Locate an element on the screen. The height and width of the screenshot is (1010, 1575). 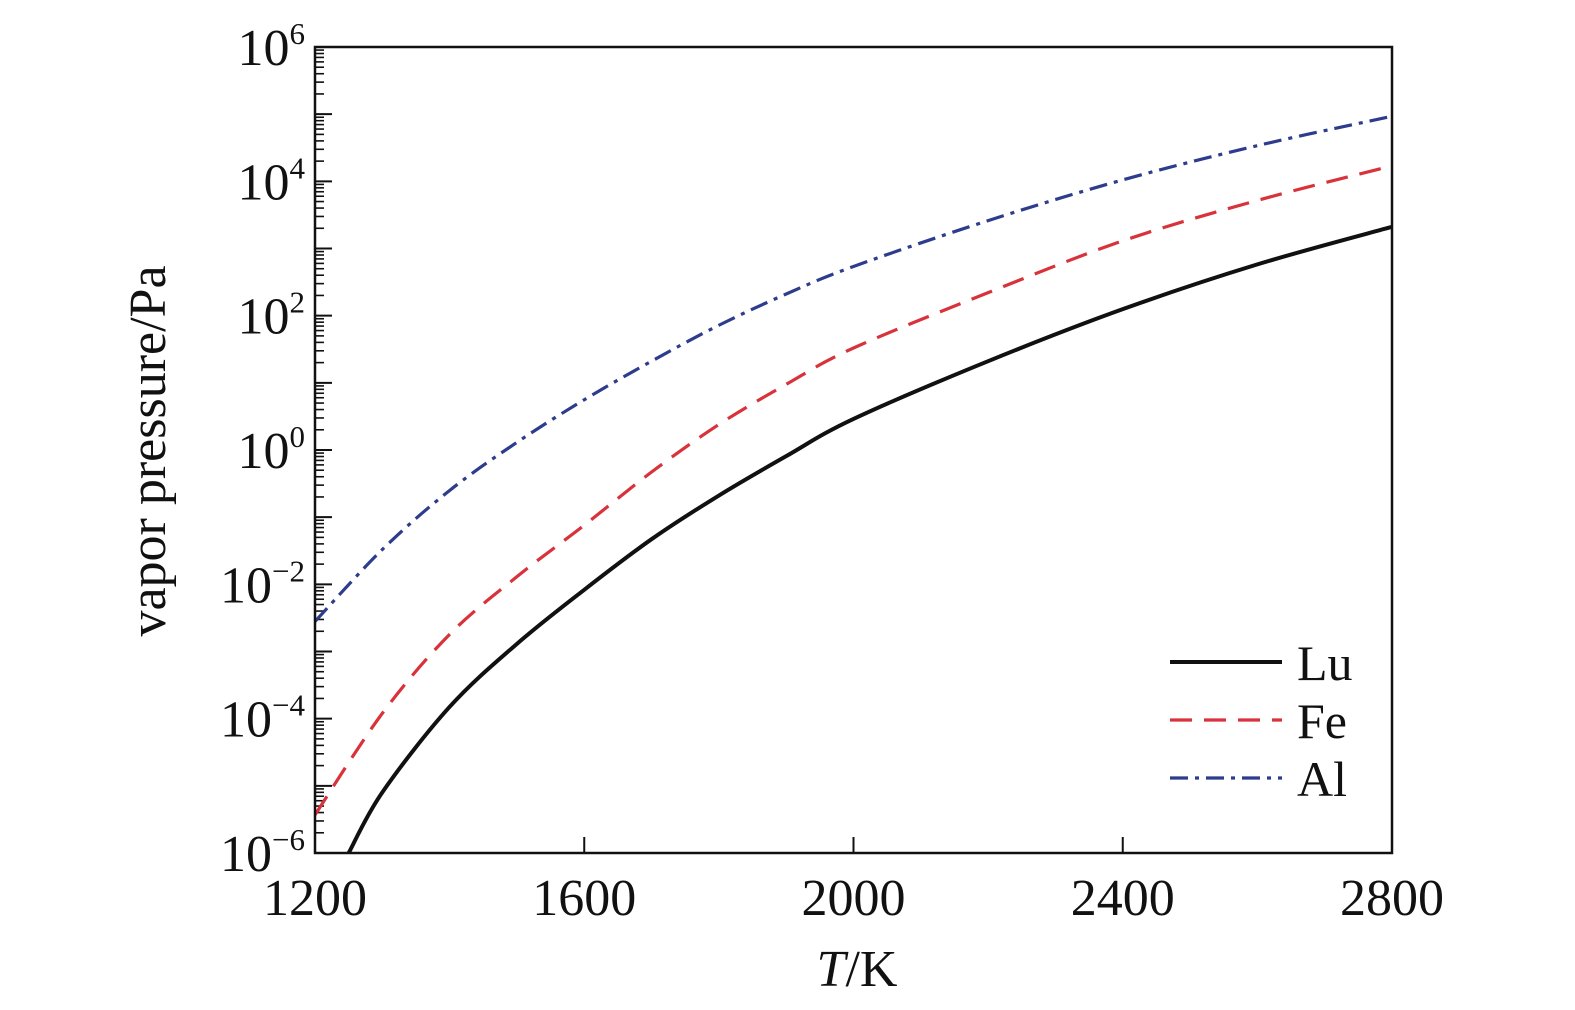
y-tick-label-exponent: 6 is located at coordinates (298, 33).